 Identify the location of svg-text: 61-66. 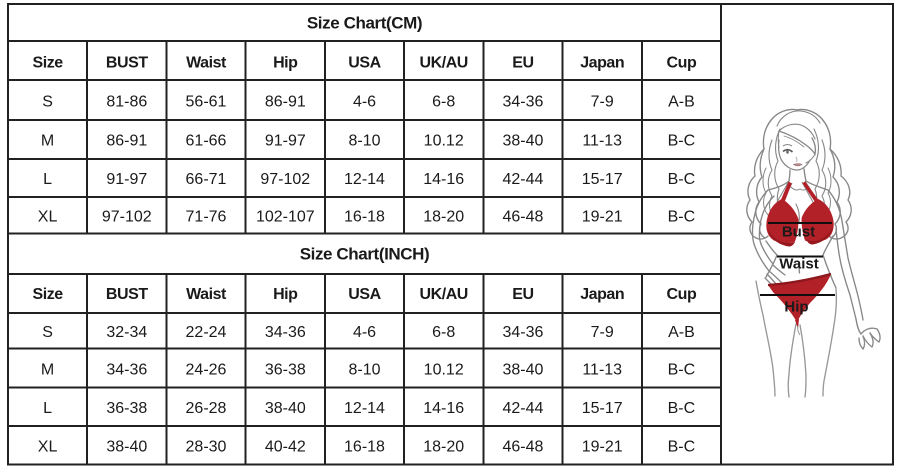
(206, 141).